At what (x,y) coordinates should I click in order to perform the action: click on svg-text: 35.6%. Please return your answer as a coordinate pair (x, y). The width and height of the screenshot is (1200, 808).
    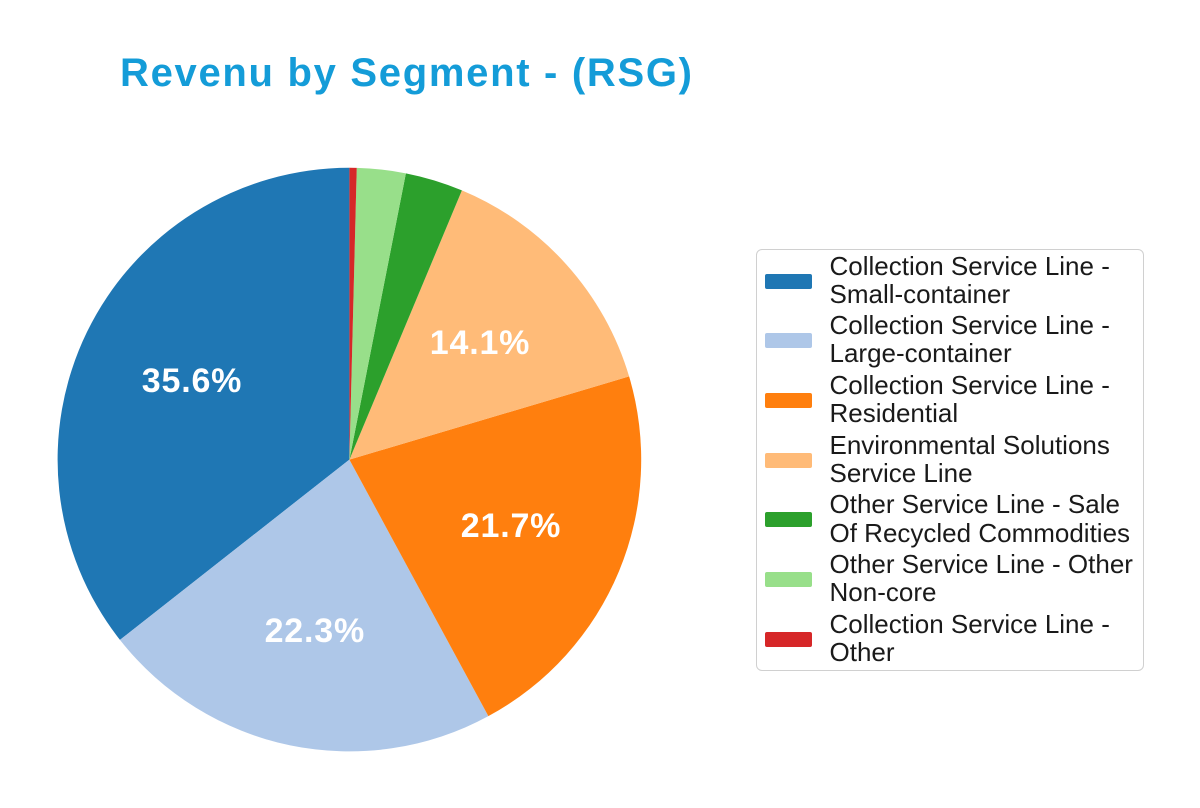
    Looking at the image, I should click on (192, 381).